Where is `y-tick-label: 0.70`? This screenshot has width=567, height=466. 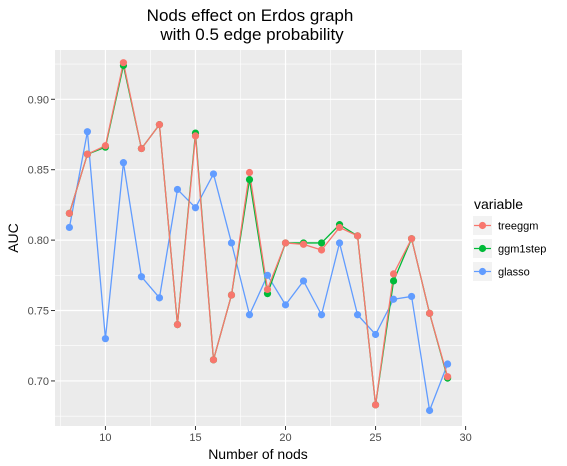
y-tick-label: 0.70 is located at coordinates (38, 382).